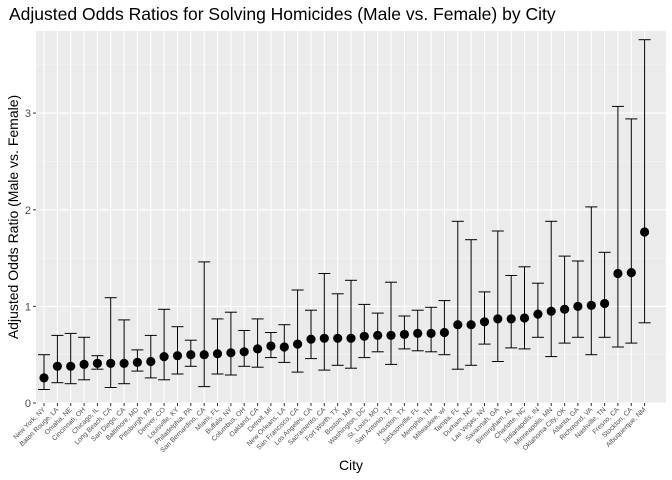 This screenshot has height=480, width=672. What do you see at coordinates (28, 114) in the screenshot?
I see `y-tick-label: 3` at bounding box center [28, 114].